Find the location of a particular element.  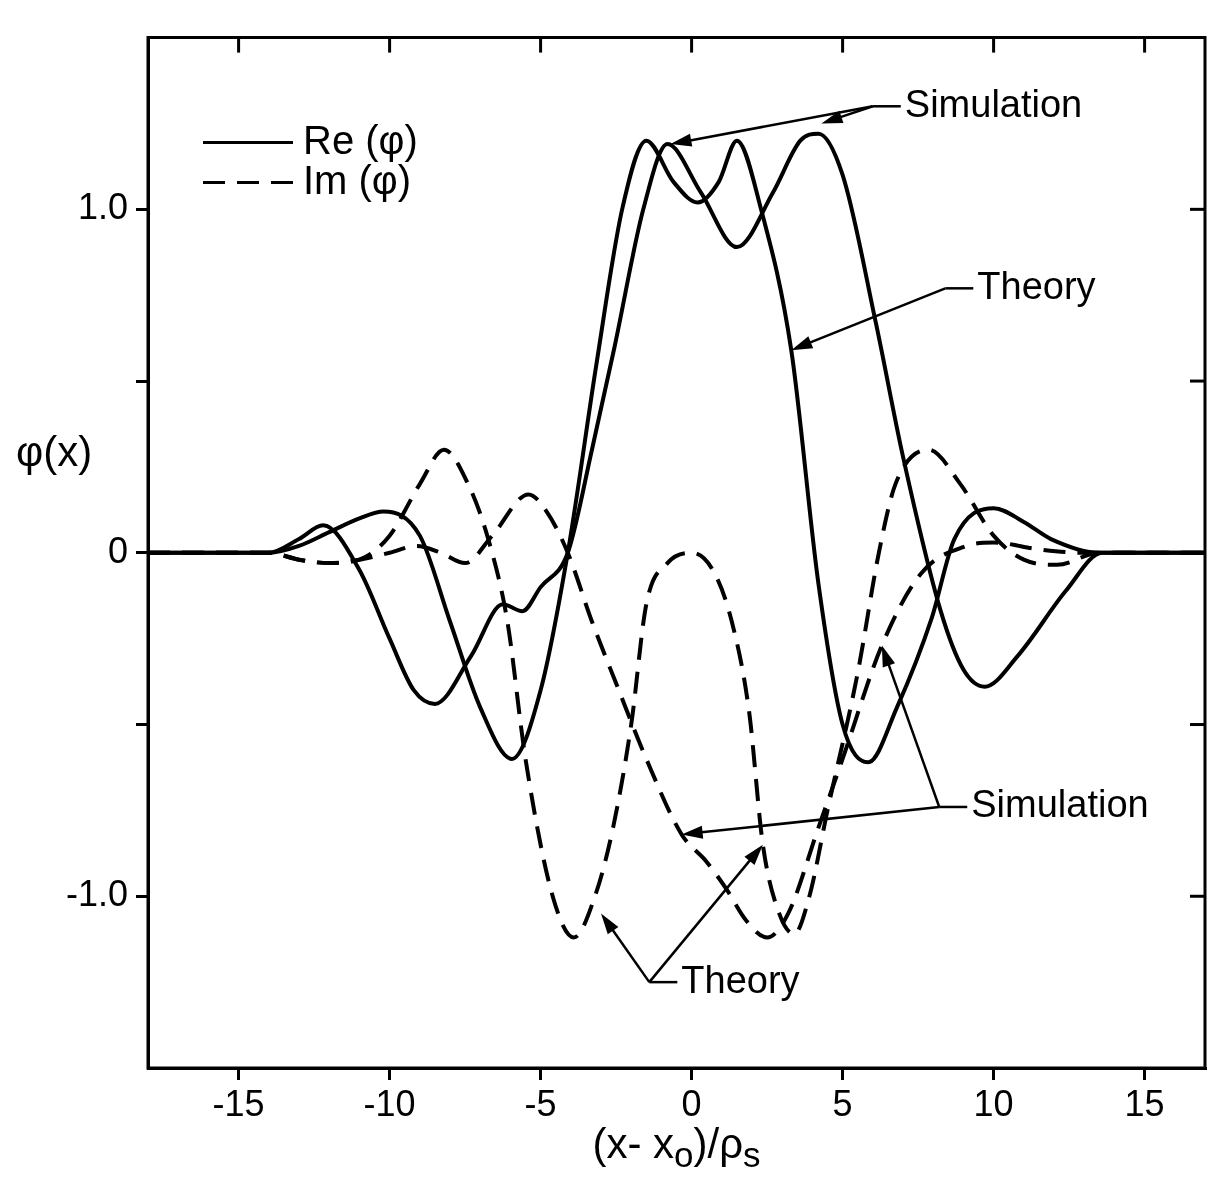

x-tick-label: -5 is located at coordinates (540, 1103).